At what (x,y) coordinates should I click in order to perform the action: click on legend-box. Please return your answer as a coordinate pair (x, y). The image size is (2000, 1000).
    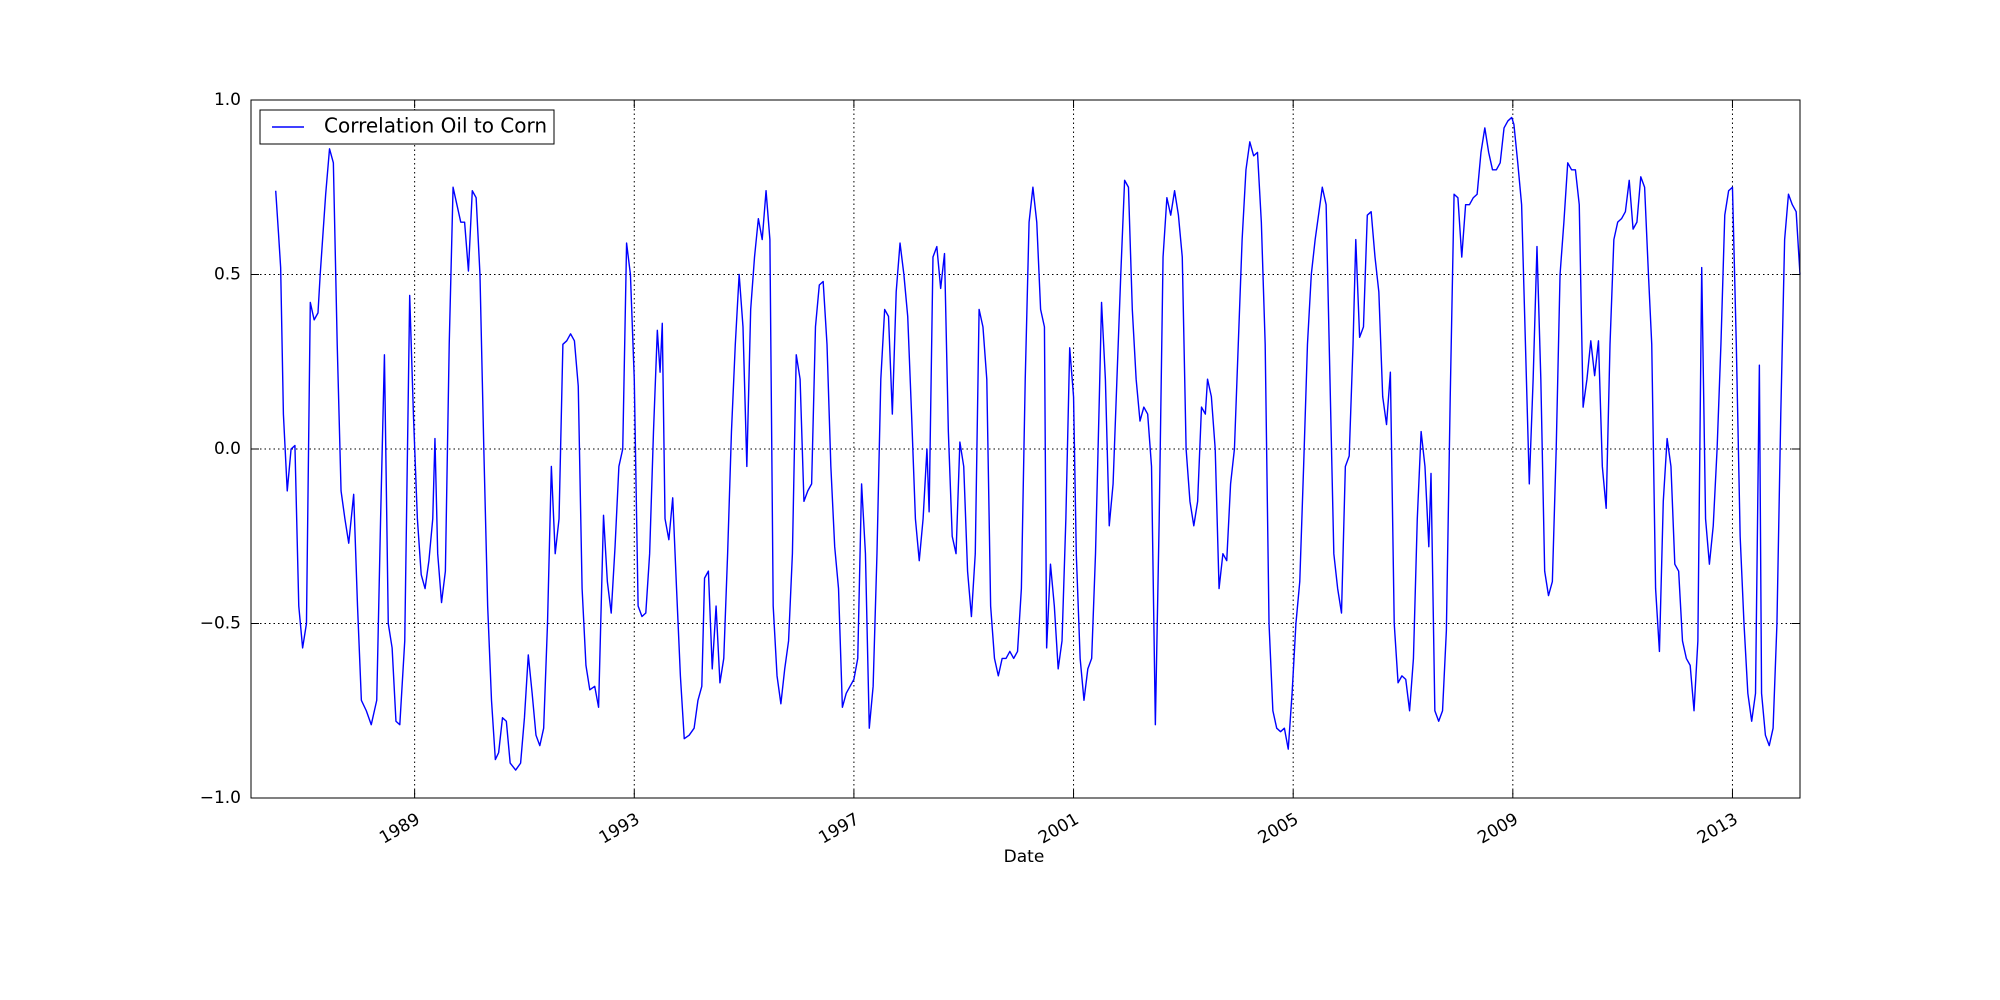
    Looking at the image, I should click on (407, 127).